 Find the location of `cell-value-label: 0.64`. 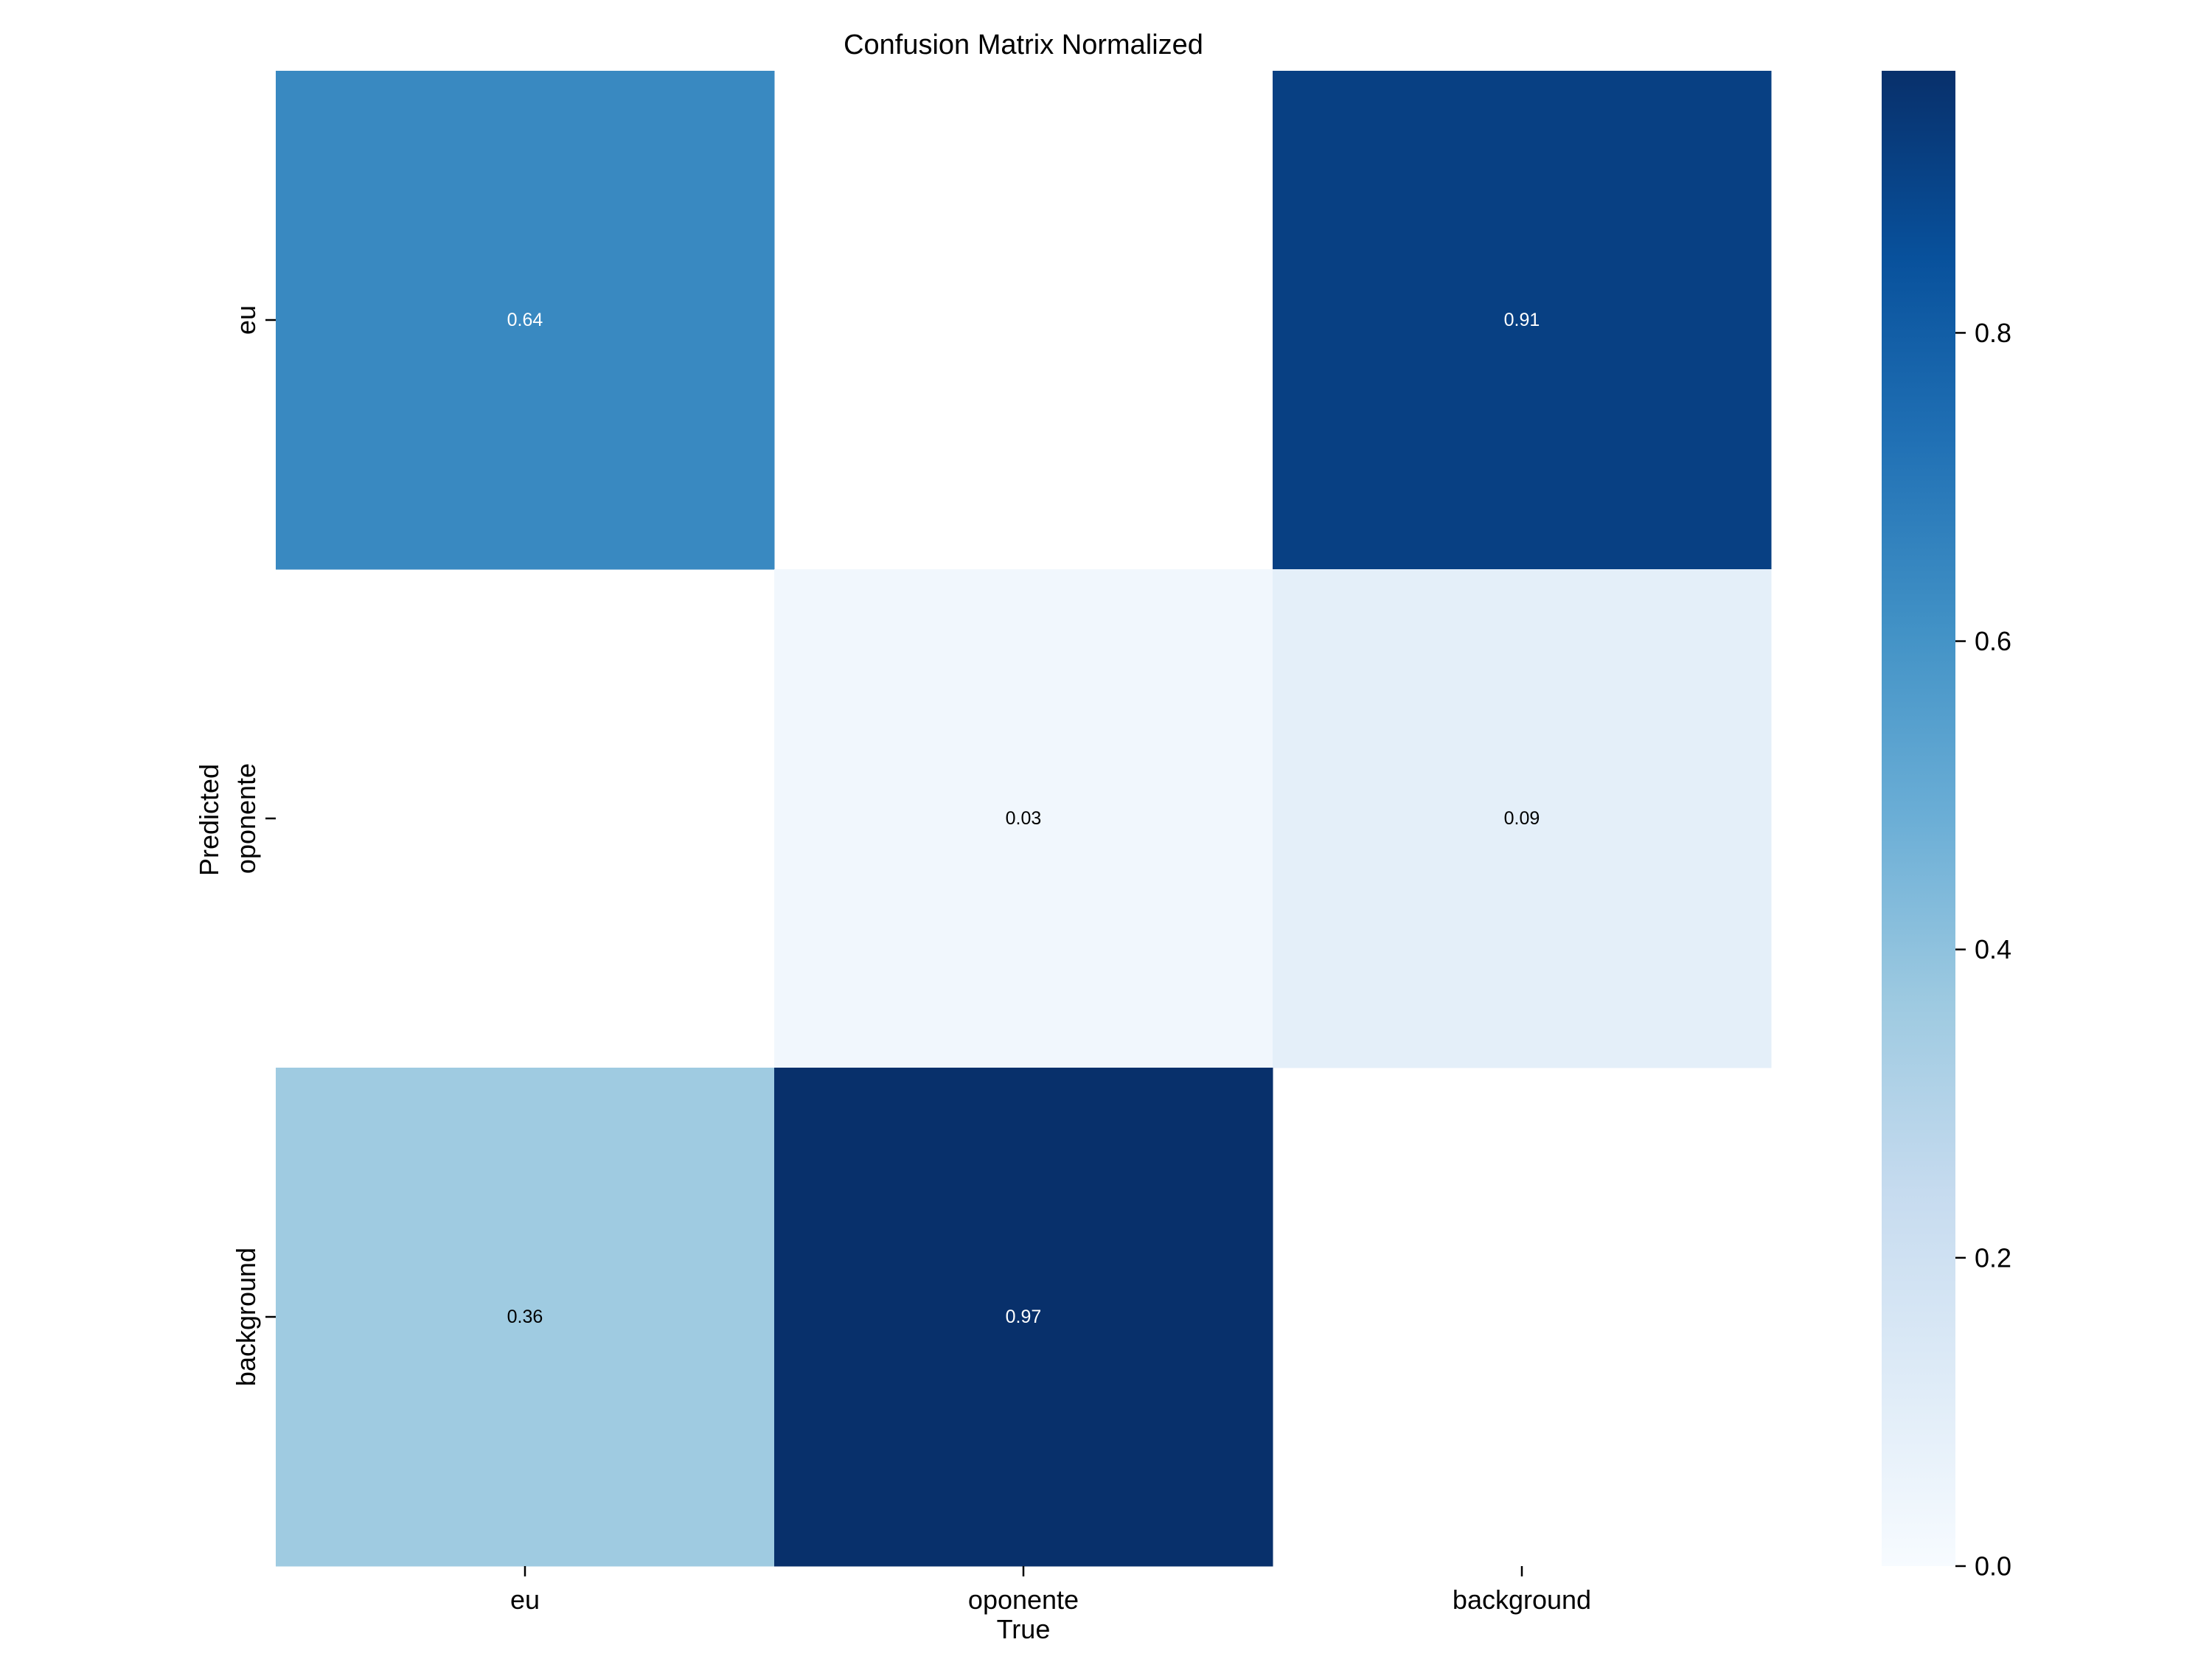

cell-value-label: 0.64 is located at coordinates (525, 320).